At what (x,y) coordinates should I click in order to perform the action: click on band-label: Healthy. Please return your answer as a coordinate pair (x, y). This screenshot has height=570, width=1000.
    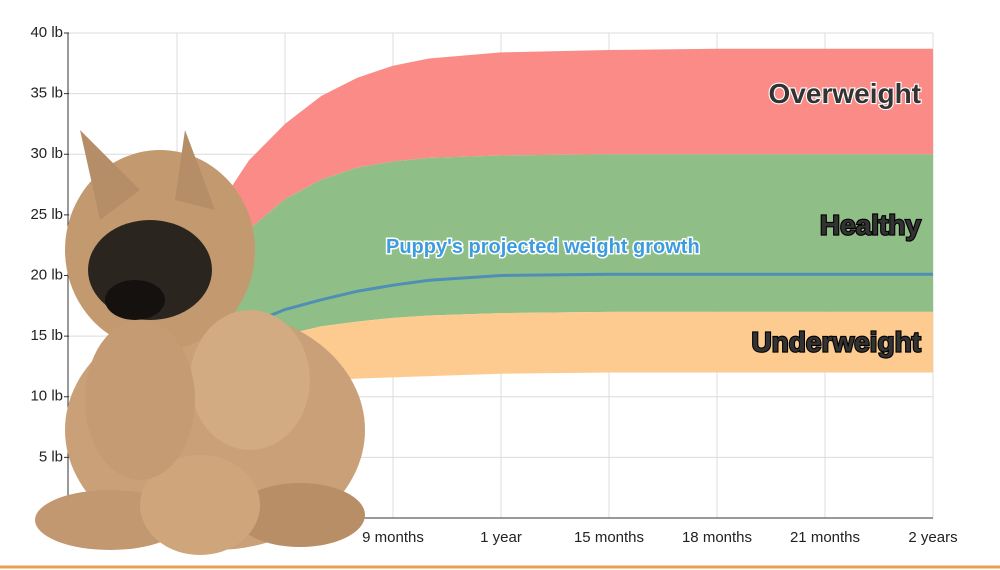
    Looking at the image, I should click on (871, 224).